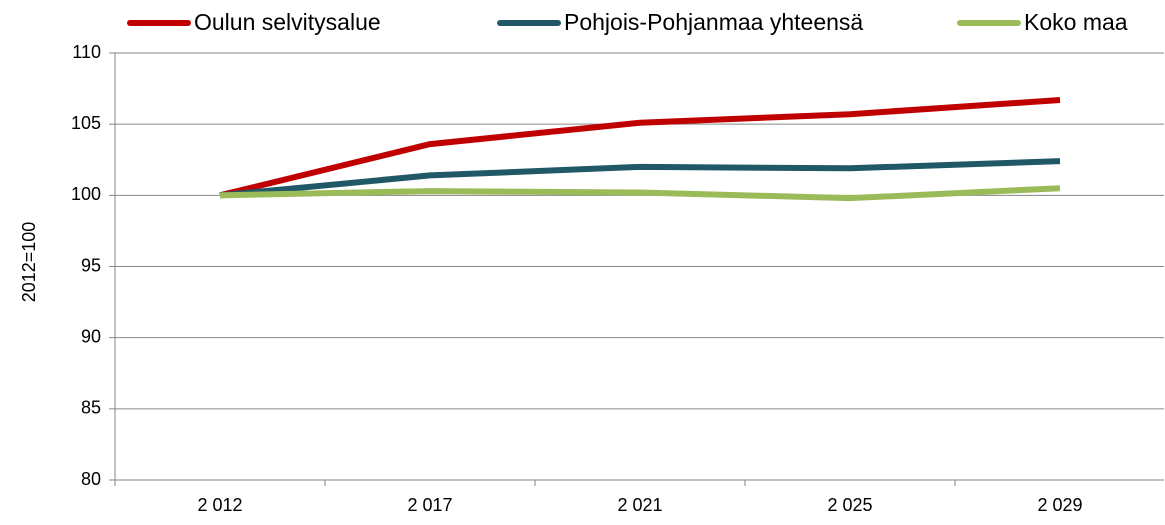 The image size is (1165, 525). Describe the element at coordinates (91, 408) in the screenshot. I see `y-tick-label: 85` at that location.